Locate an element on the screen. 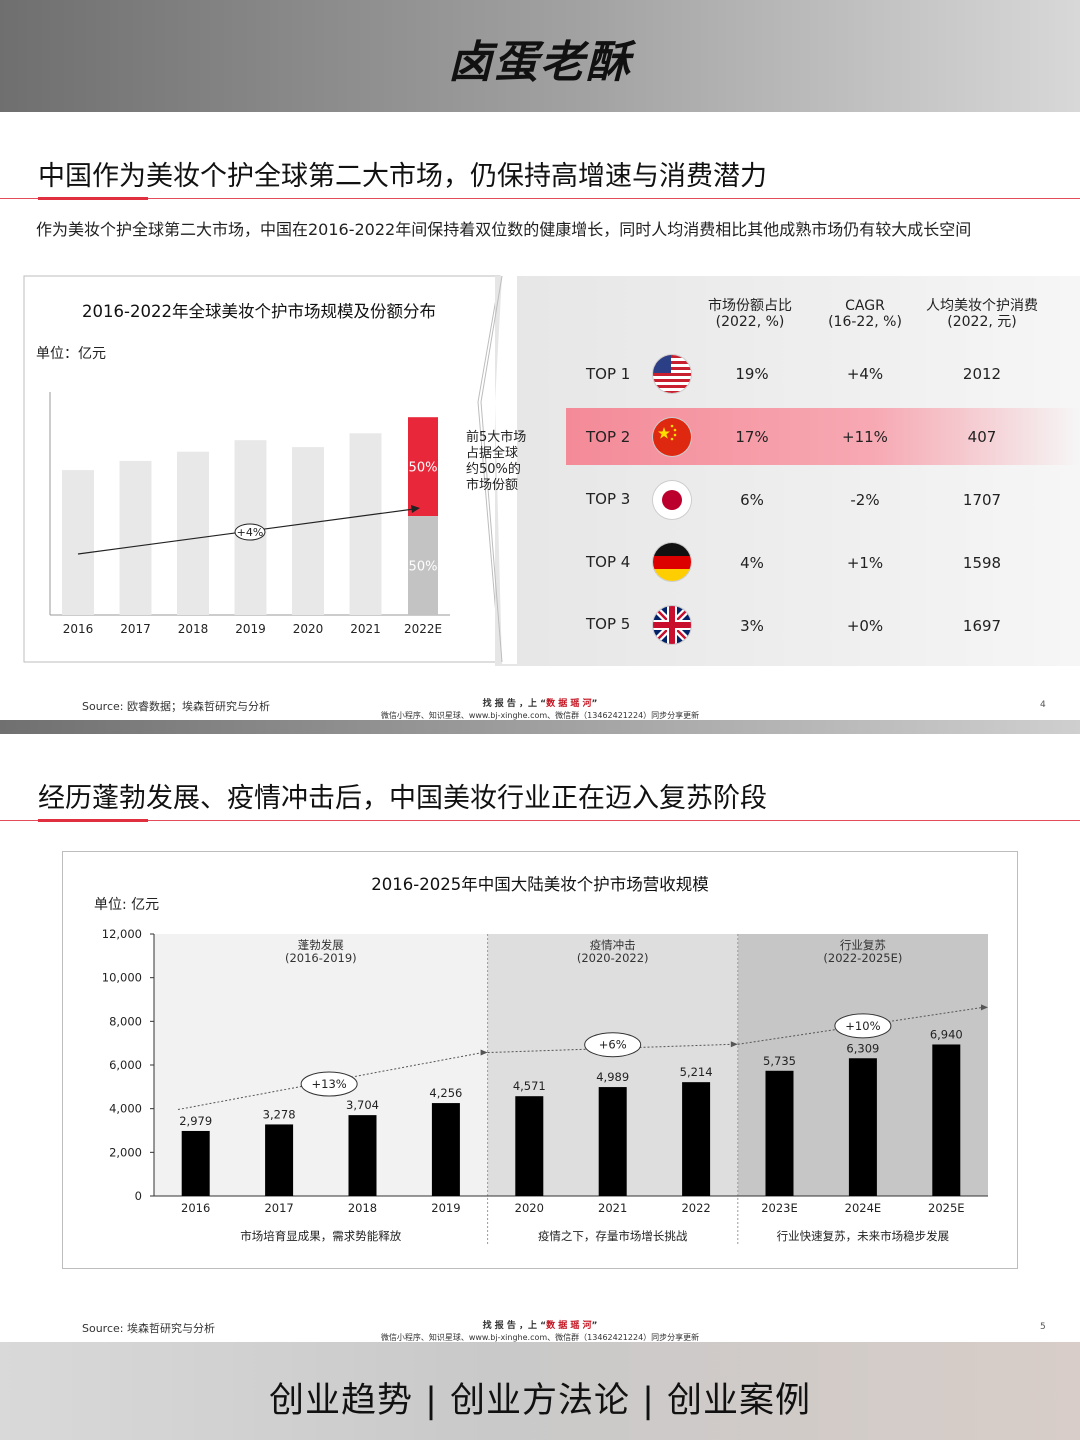 The image size is (1080, 1440). bar-segment-others is located at coordinates (423, 565).